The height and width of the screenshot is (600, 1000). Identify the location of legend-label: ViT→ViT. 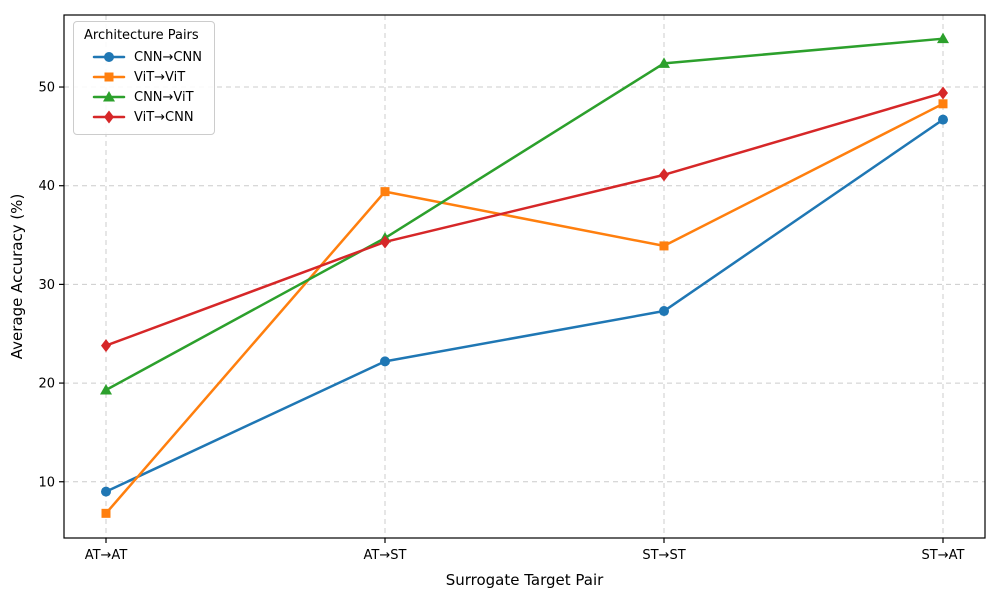
(160, 77).